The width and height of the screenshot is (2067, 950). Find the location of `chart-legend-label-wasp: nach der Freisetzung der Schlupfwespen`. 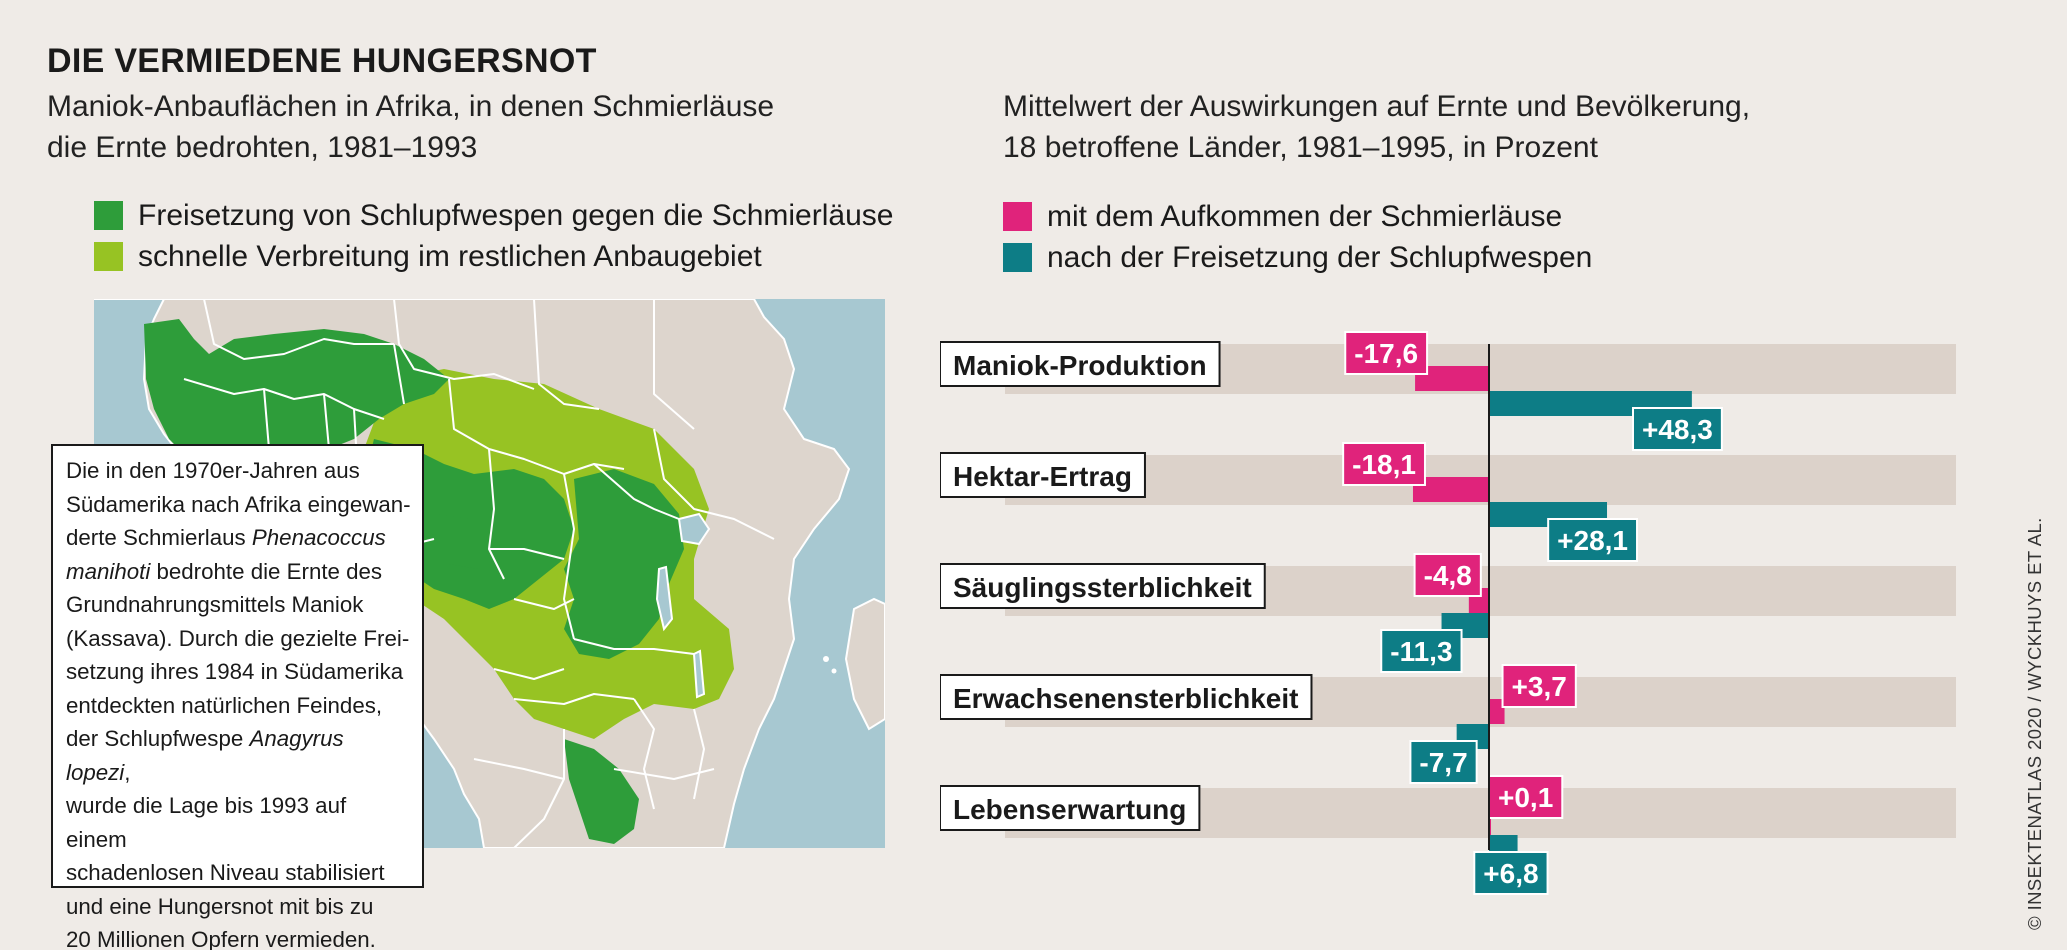

chart-legend-label-wasp: nach der Freisetzung der Schlupfwespen is located at coordinates (1320, 257).